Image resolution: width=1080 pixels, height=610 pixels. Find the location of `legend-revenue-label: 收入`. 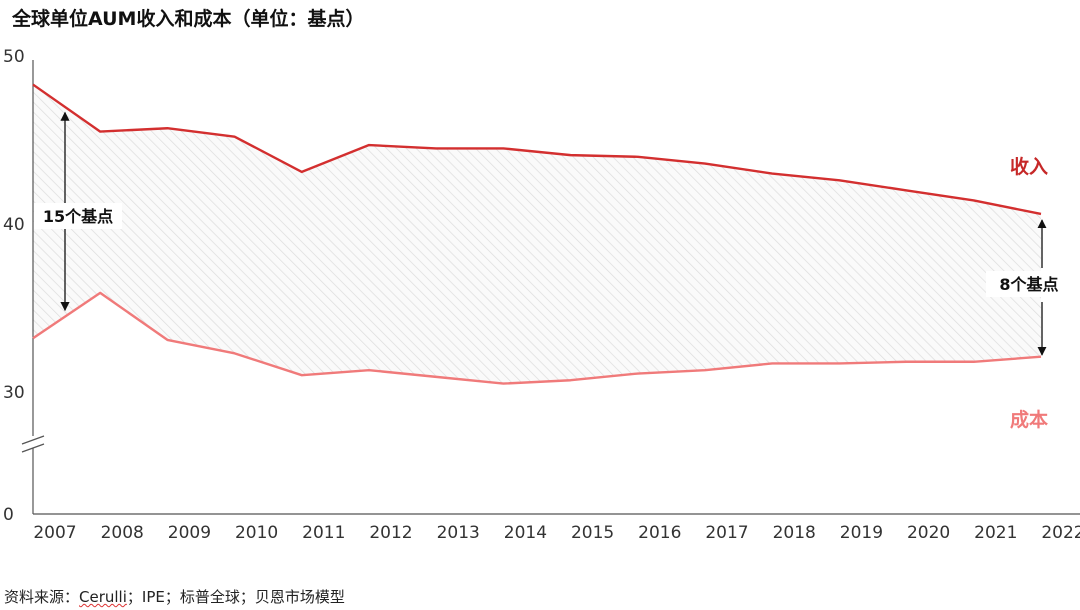

legend-revenue-label: 收入 is located at coordinates (1029, 166).